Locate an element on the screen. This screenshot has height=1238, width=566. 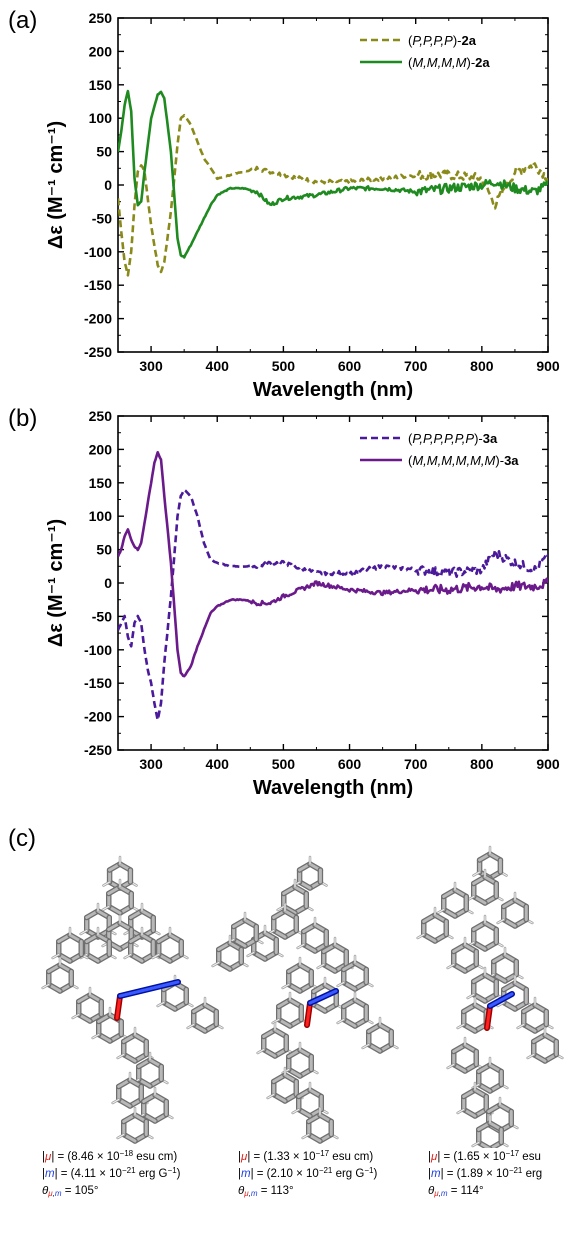
angle-theta-2: θμ,m = 113° is located at coordinates (266, 1191).